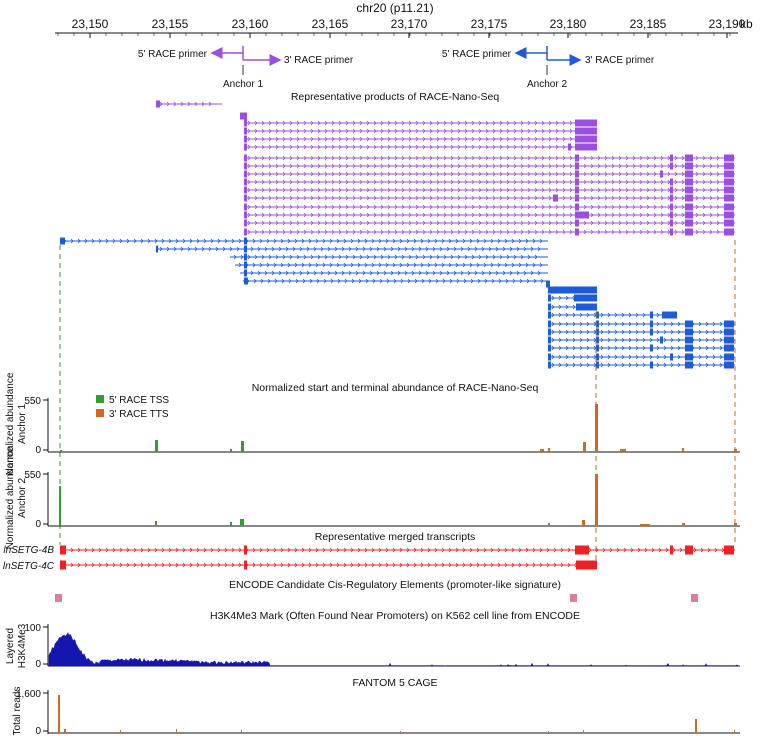 The image size is (763, 737). What do you see at coordinates (132, 407) in the screenshot?
I see `abundance-legend: 5' RACE TSS 3' RACE TTS` at bounding box center [132, 407].